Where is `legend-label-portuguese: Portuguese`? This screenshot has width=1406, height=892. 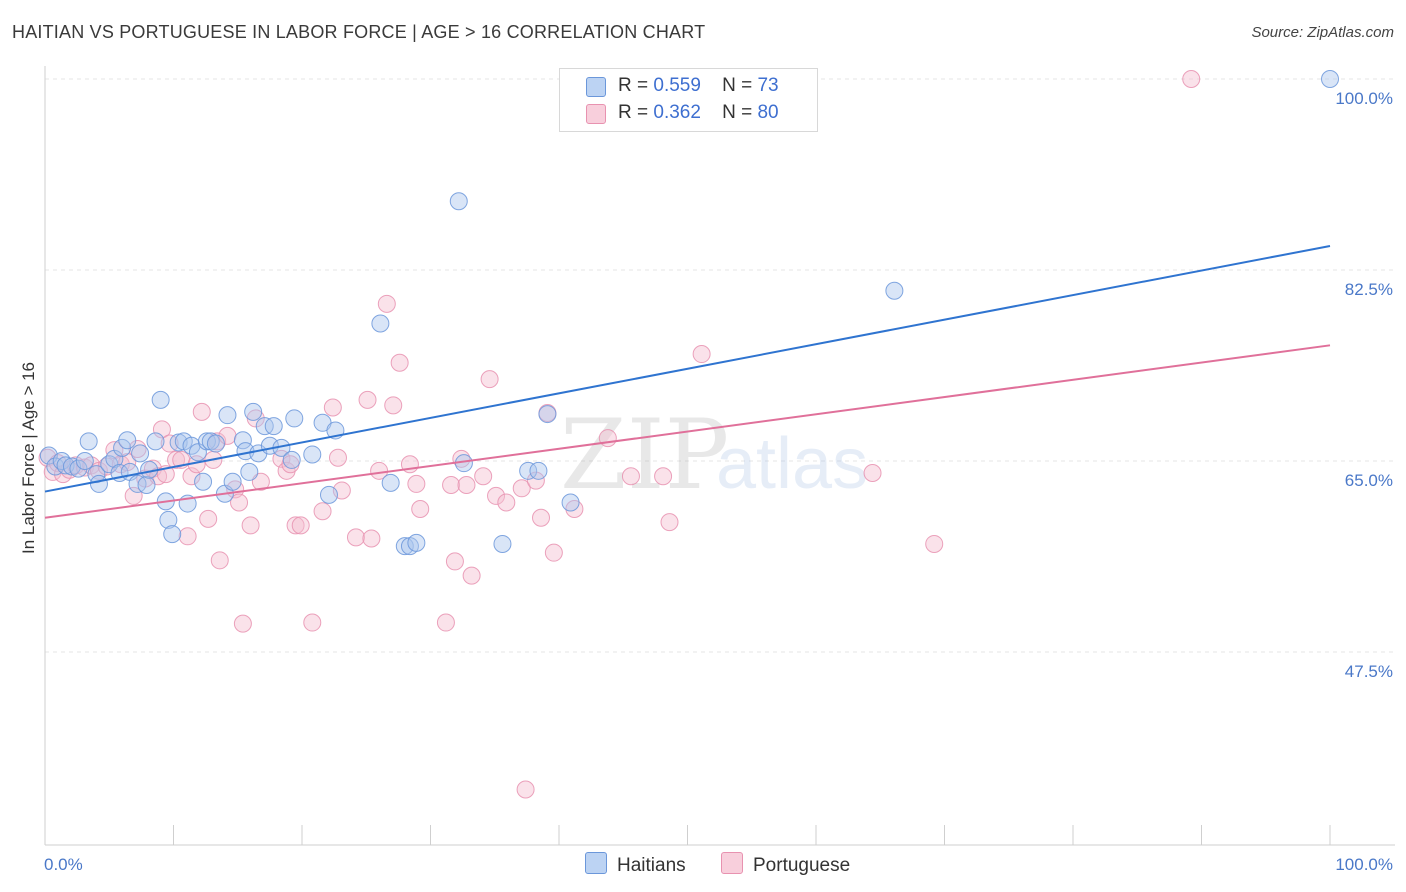 legend-label-portuguese: Portuguese is located at coordinates (802, 865).